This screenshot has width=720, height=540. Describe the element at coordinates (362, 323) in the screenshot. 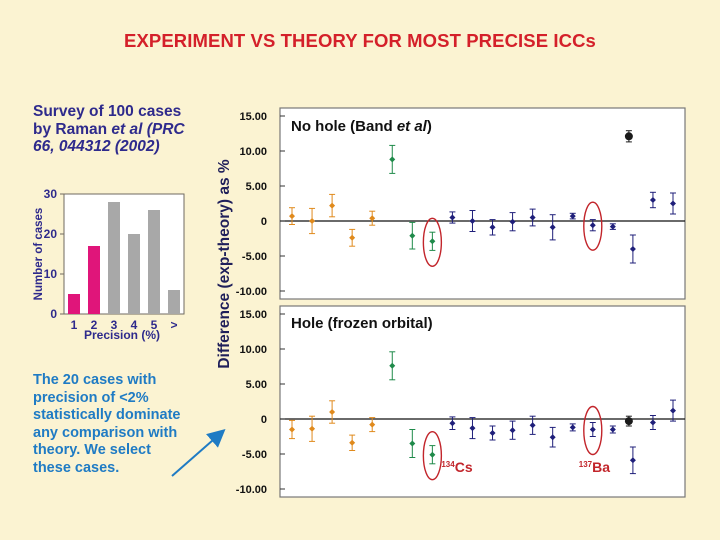

I see `panel-hole-title: Hole (frozen orbital)` at that location.